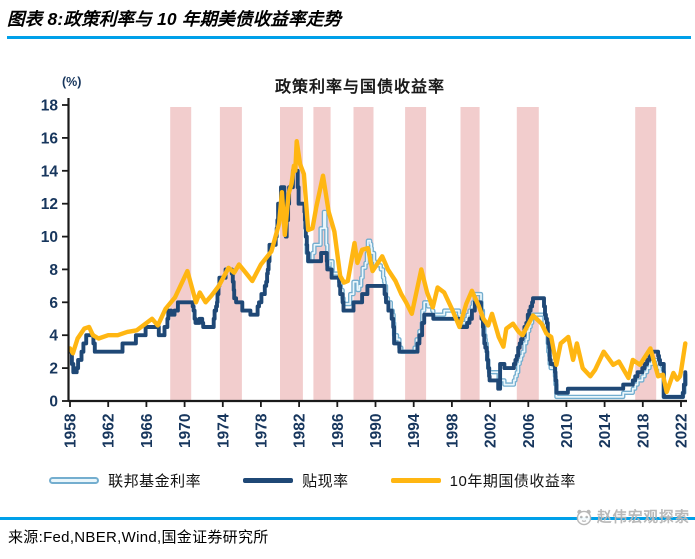 This screenshot has height=559, width=695. Describe the element at coordinates (155, 481) in the screenshot. I see `legend-label-fed-funds: 联邦基金利率` at that location.